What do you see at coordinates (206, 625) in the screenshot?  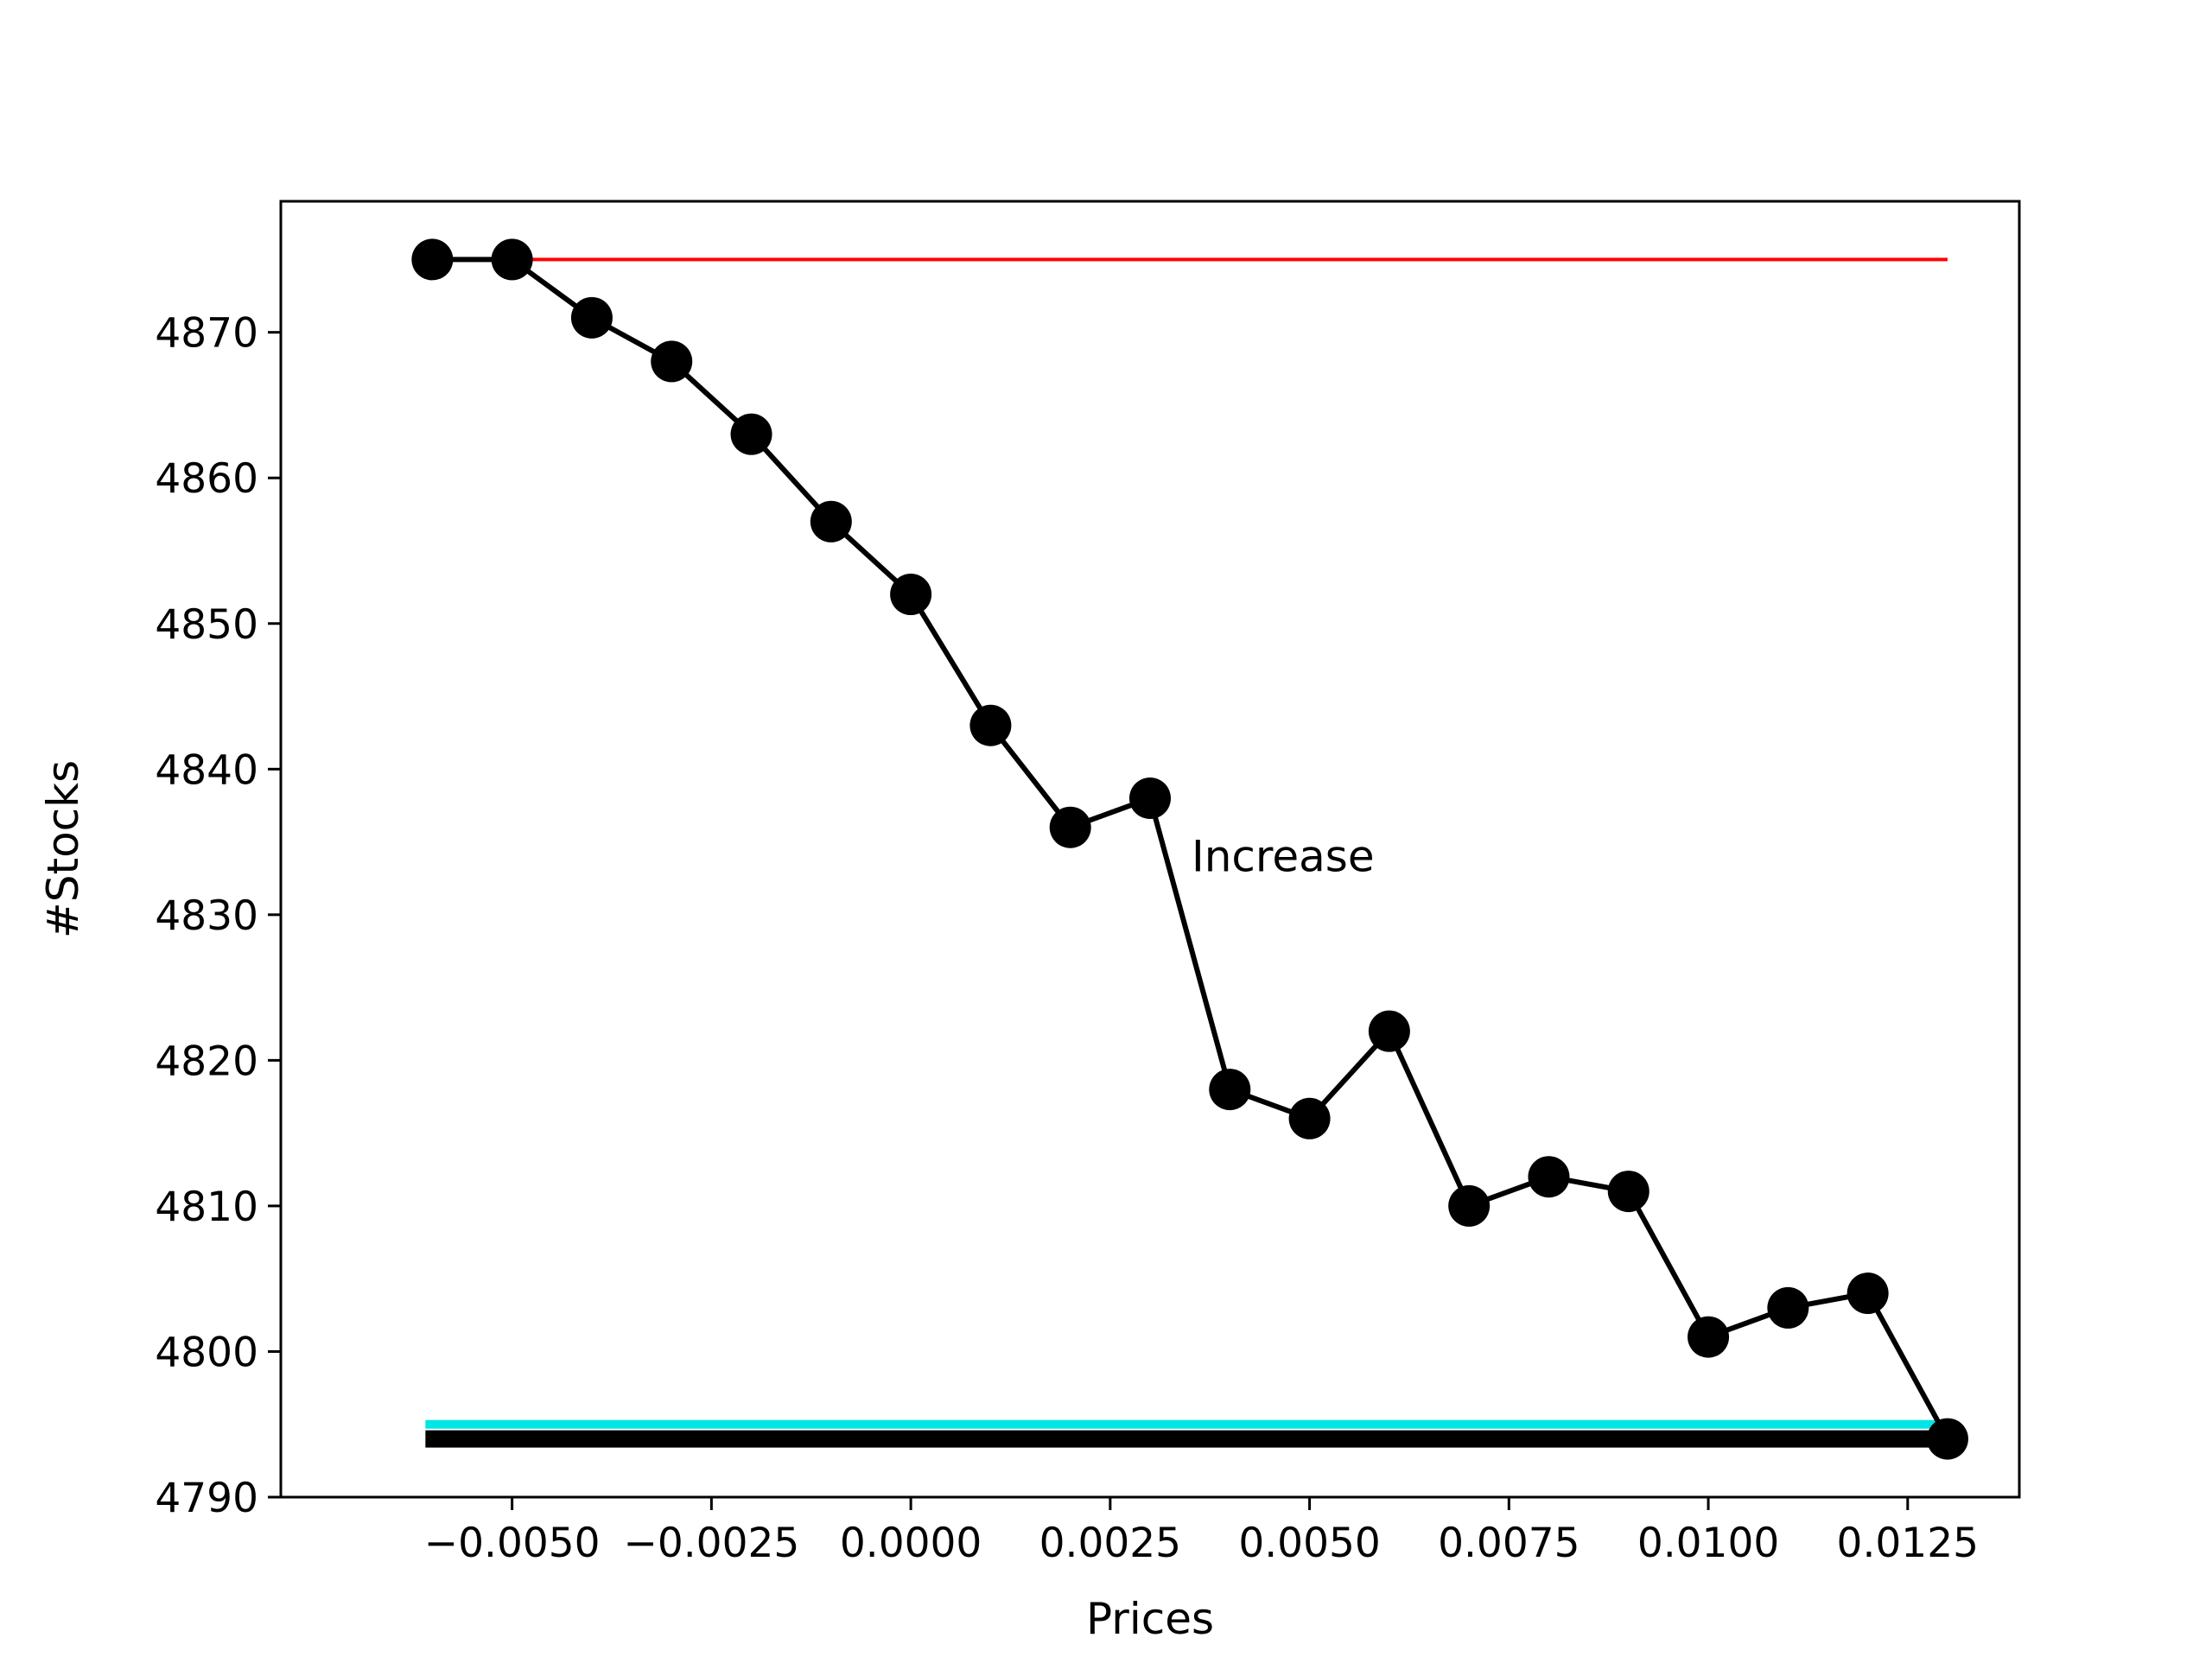 I see `y-tick-label: 4850` at bounding box center [206, 625].